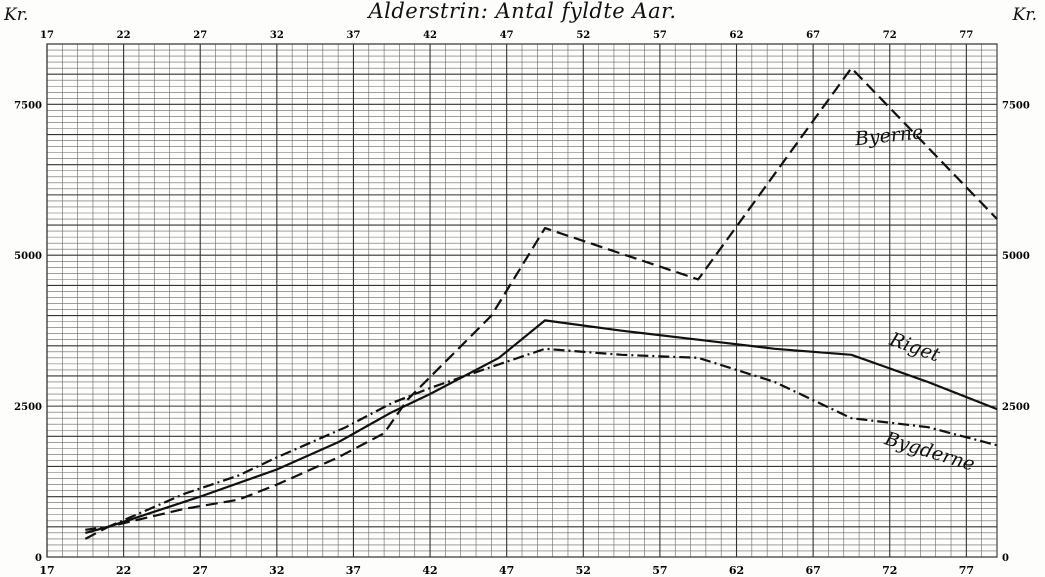 The image size is (1045, 577). I want to click on x-tick-label-top: 27, so click(200, 35).